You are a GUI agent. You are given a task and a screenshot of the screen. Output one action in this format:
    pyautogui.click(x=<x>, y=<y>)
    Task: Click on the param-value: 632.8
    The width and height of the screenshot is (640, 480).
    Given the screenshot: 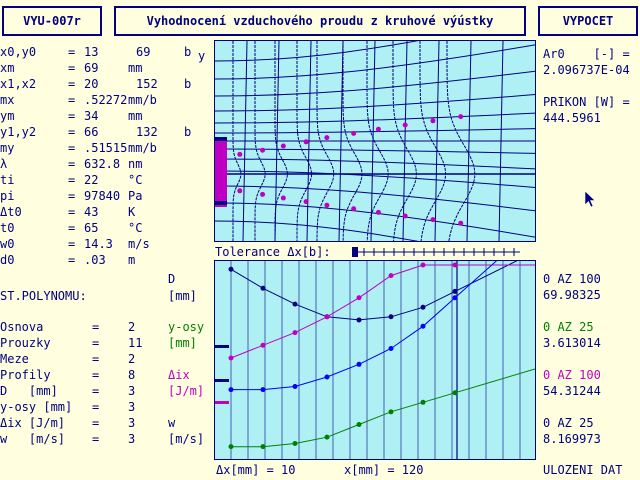 What is the action you would take?
    pyautogui.click(x=102, y=164)
    